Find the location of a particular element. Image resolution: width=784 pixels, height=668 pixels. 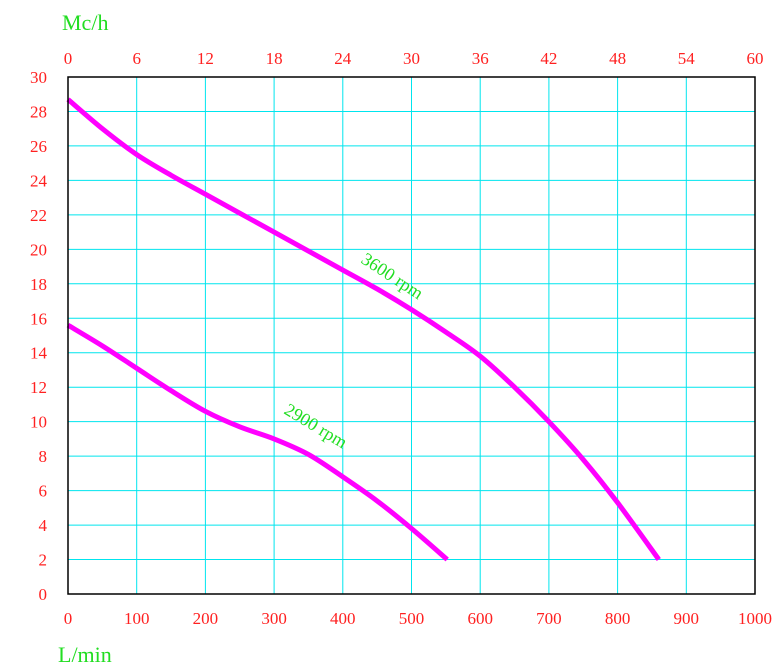

left-axis-tick-label: 18 is located at coordinates (38, 284).